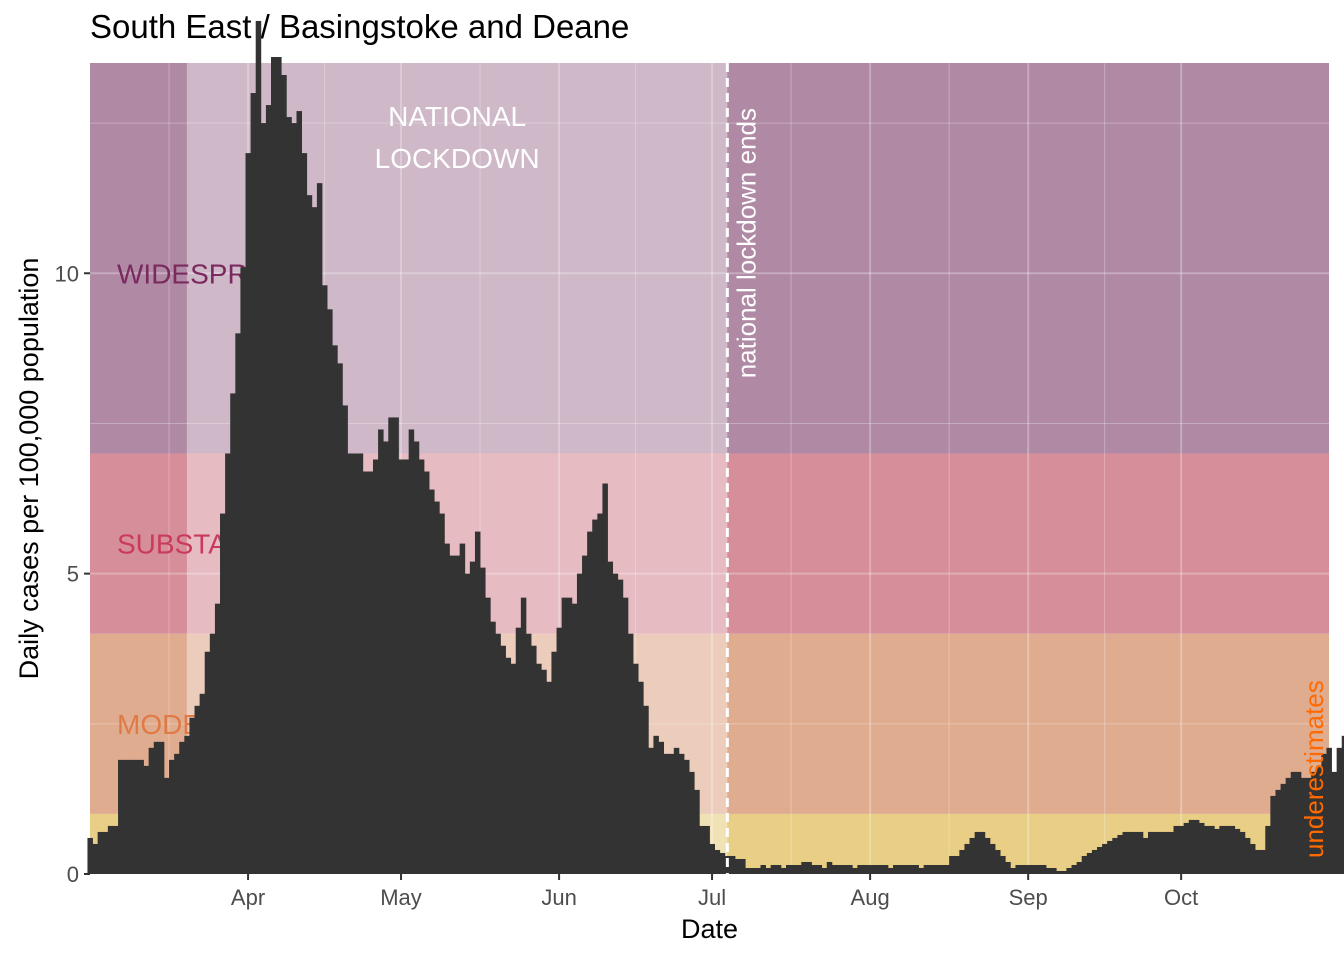 This screenshot has height=960, width=1344. Describe the element at coordinates (709, 929) in the screenshot. I see `x-axis-title: Date` at that location.